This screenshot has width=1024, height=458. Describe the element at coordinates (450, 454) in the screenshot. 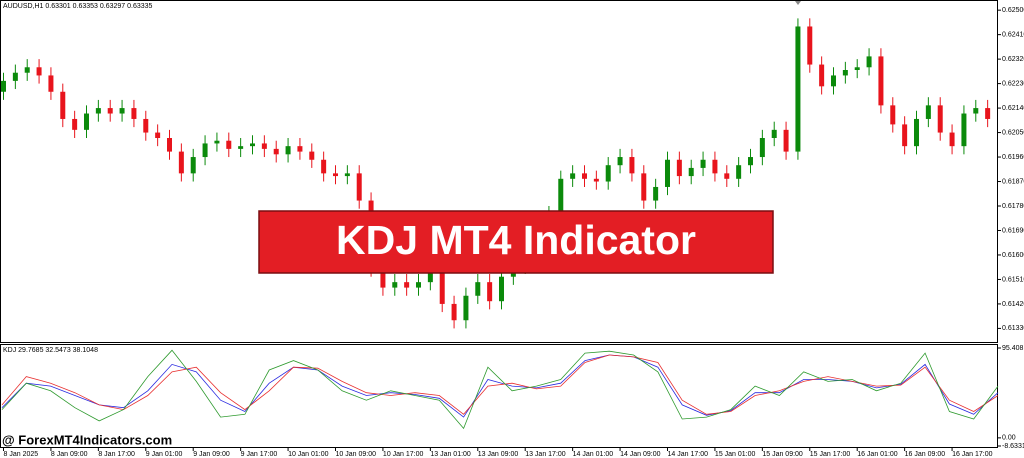

I see `x-tick-label: 13 Jan 01:00` at that location.